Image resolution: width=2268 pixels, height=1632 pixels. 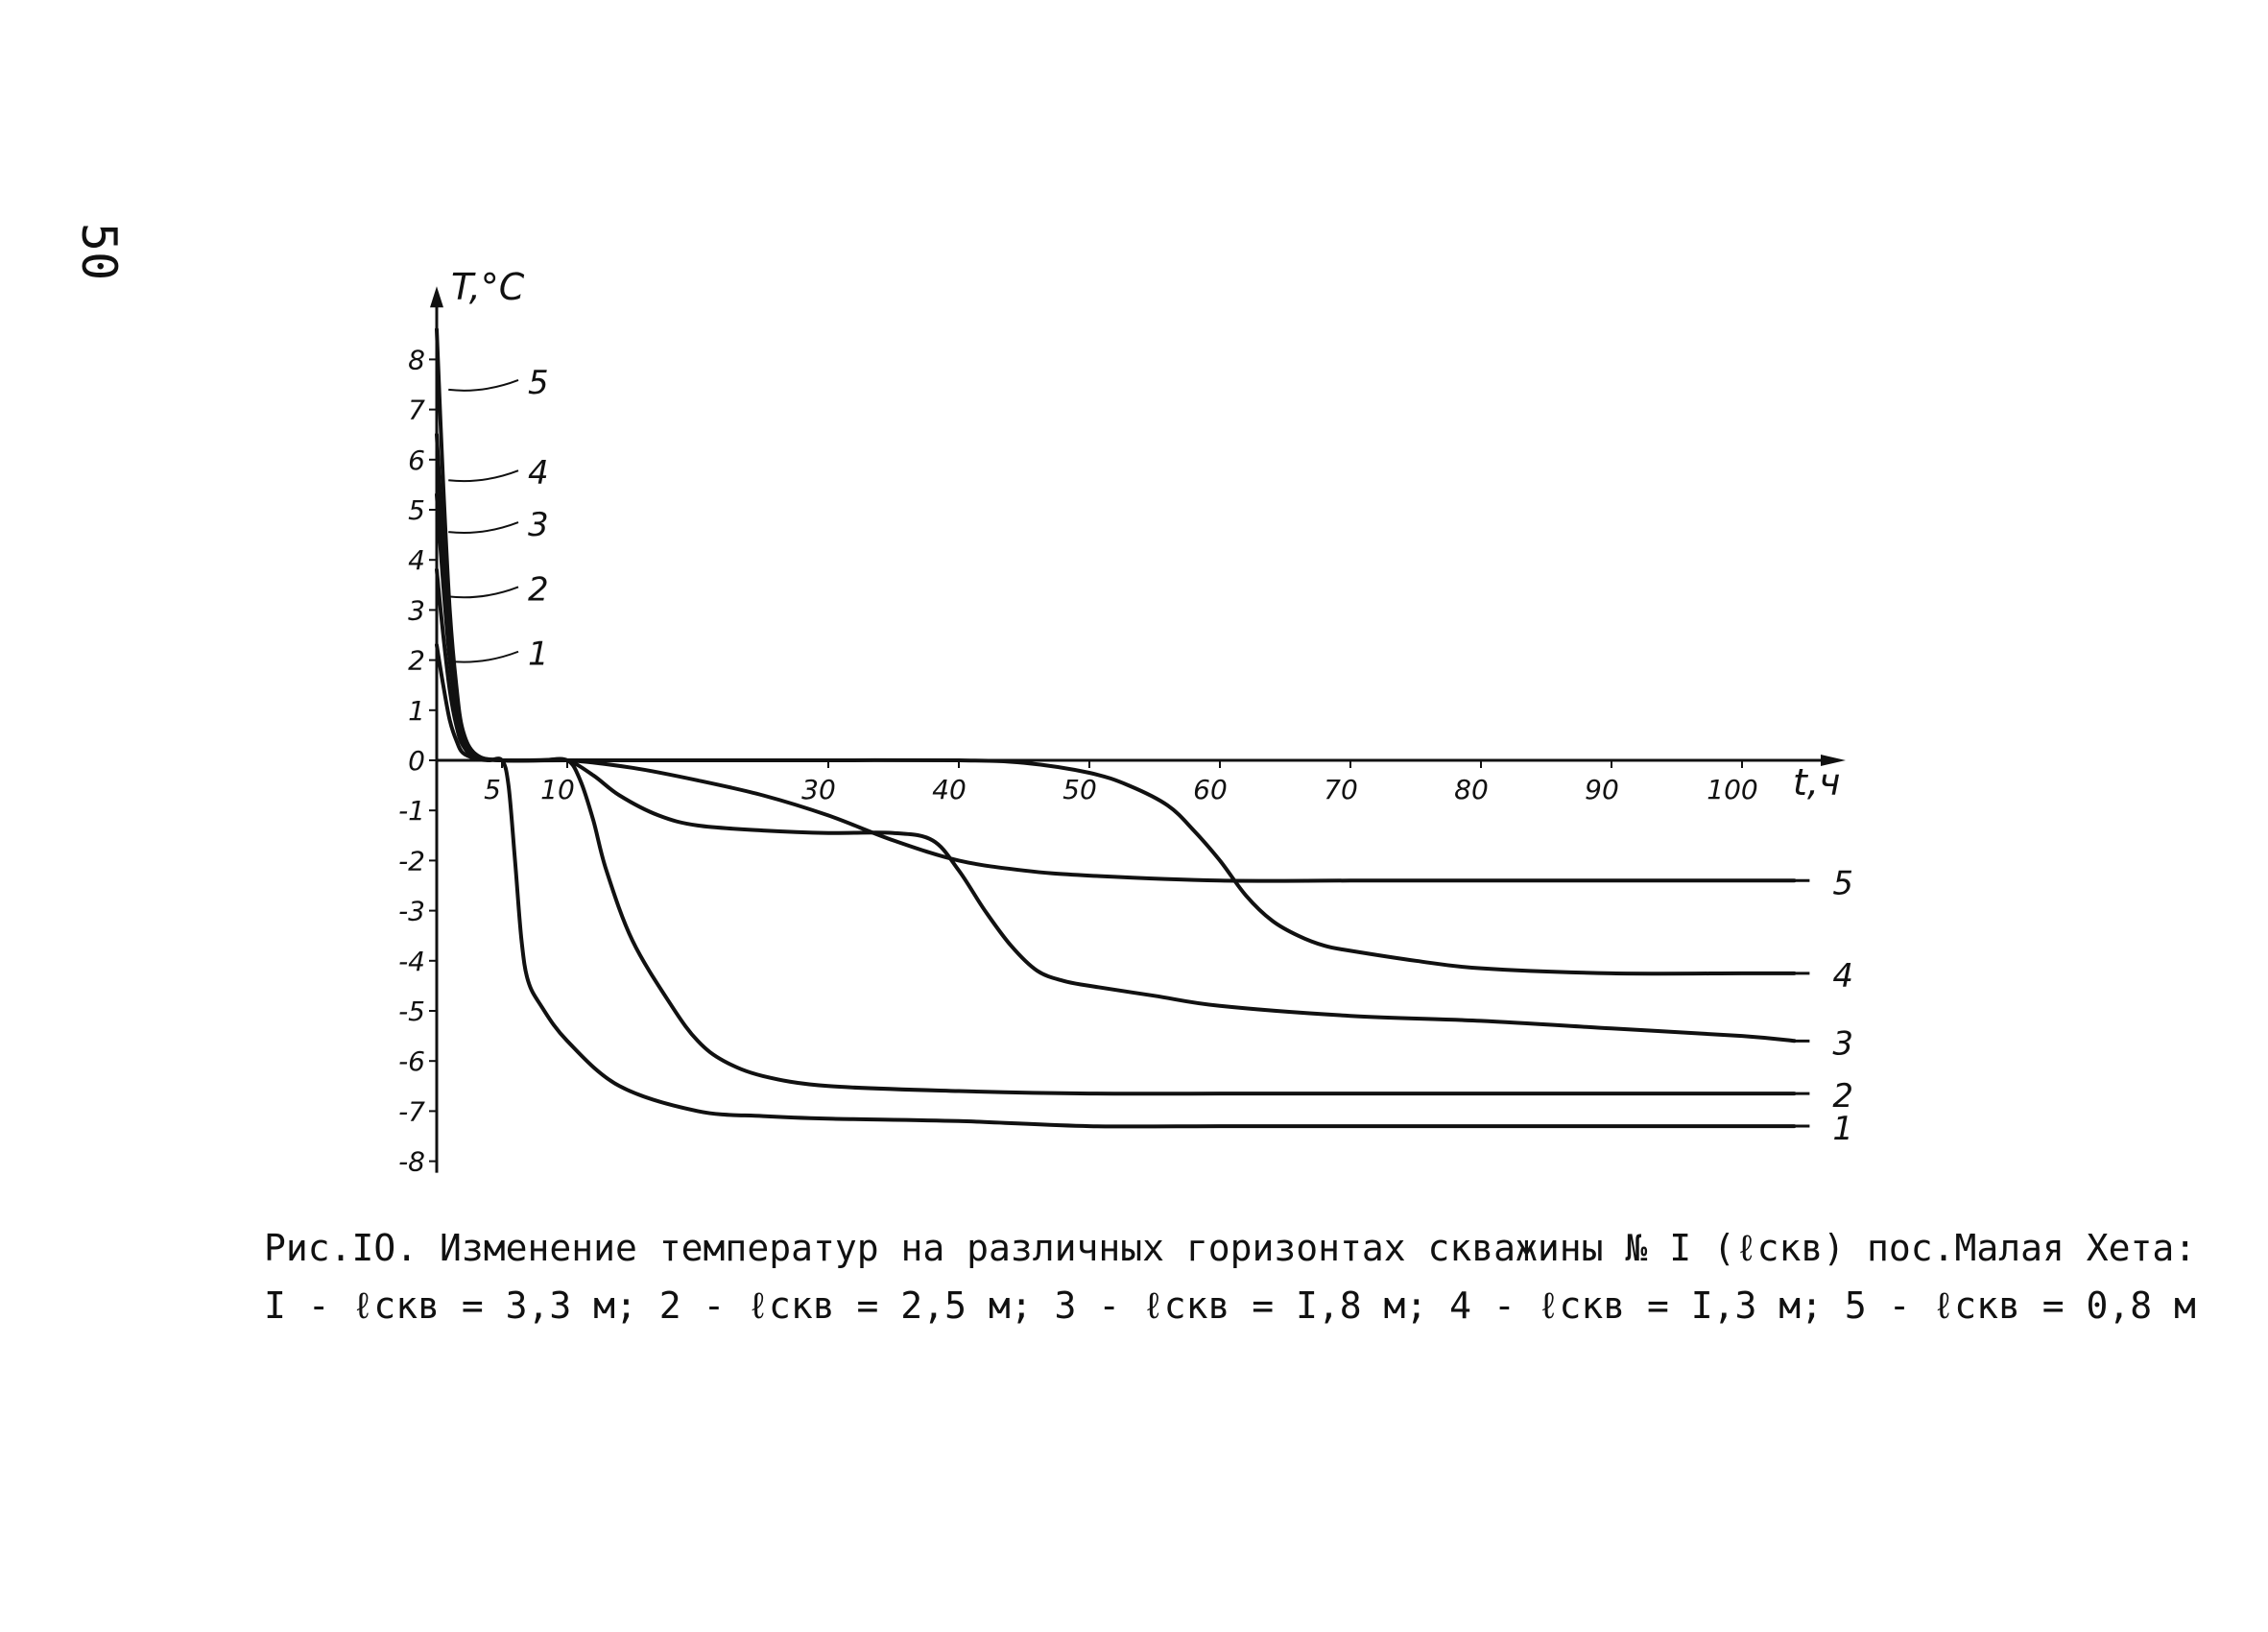 What do you see at coordinates (818, 789) in the screenshot?
I see `x-tick-label: 30` at bounding box center [818, 789].